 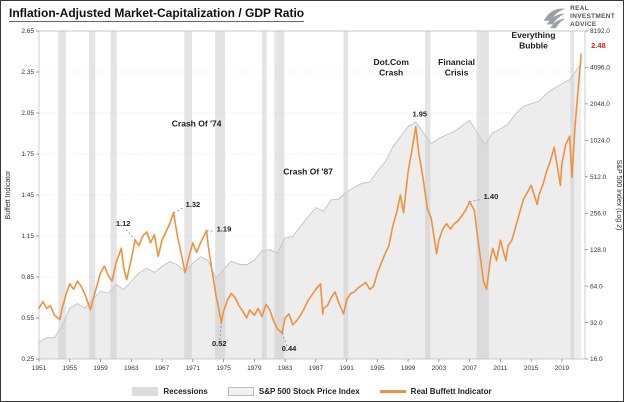 I want to click on svg-text: 2.35, so click(x=27, y=72).